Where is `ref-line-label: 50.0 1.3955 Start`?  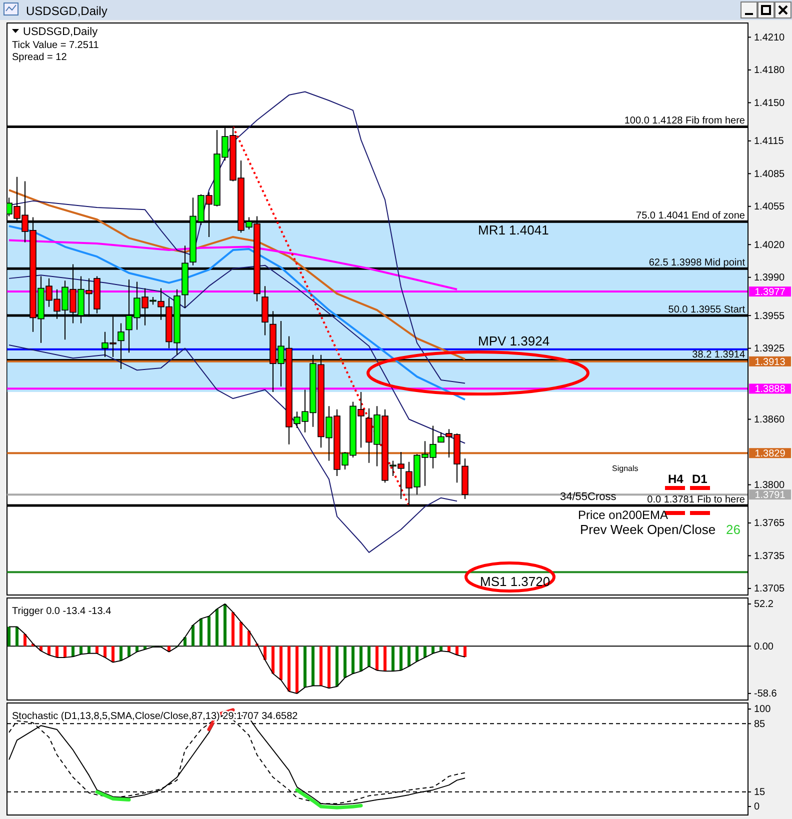
ref-line-label: 50.0 1.3955 Start is located at coordinates (707, 310).